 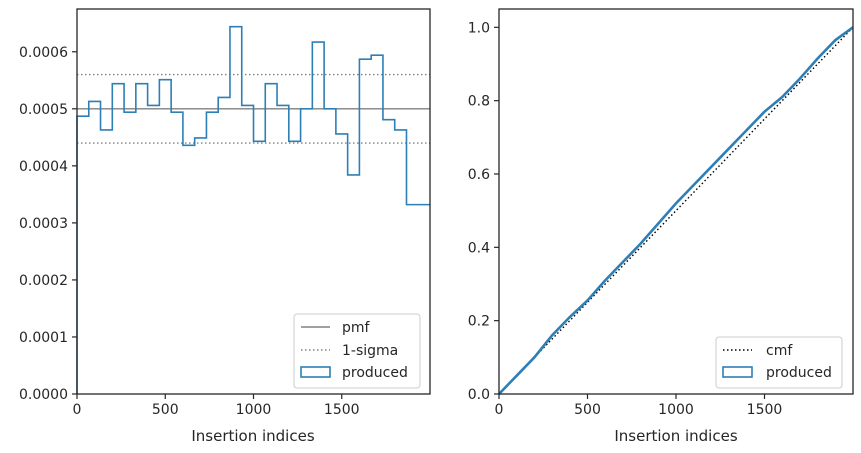 I want to click on y-tick-label: 0.0000, so click(x=43, y=395).